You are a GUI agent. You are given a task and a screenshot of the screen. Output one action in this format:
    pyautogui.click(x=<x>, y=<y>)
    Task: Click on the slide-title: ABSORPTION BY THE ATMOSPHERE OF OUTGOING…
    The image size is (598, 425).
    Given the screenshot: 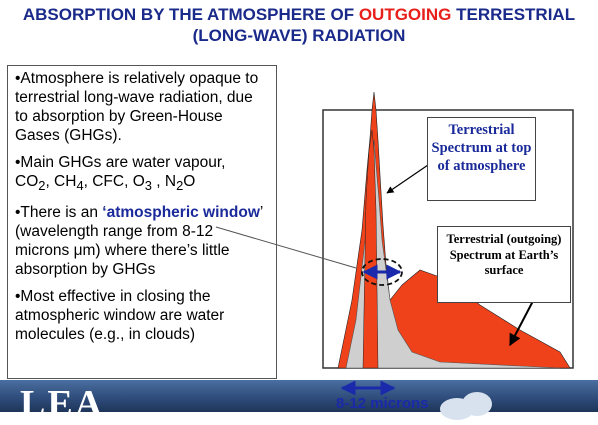 What is the action you would take?
    pyautogui.click(x=299, y=25)
    